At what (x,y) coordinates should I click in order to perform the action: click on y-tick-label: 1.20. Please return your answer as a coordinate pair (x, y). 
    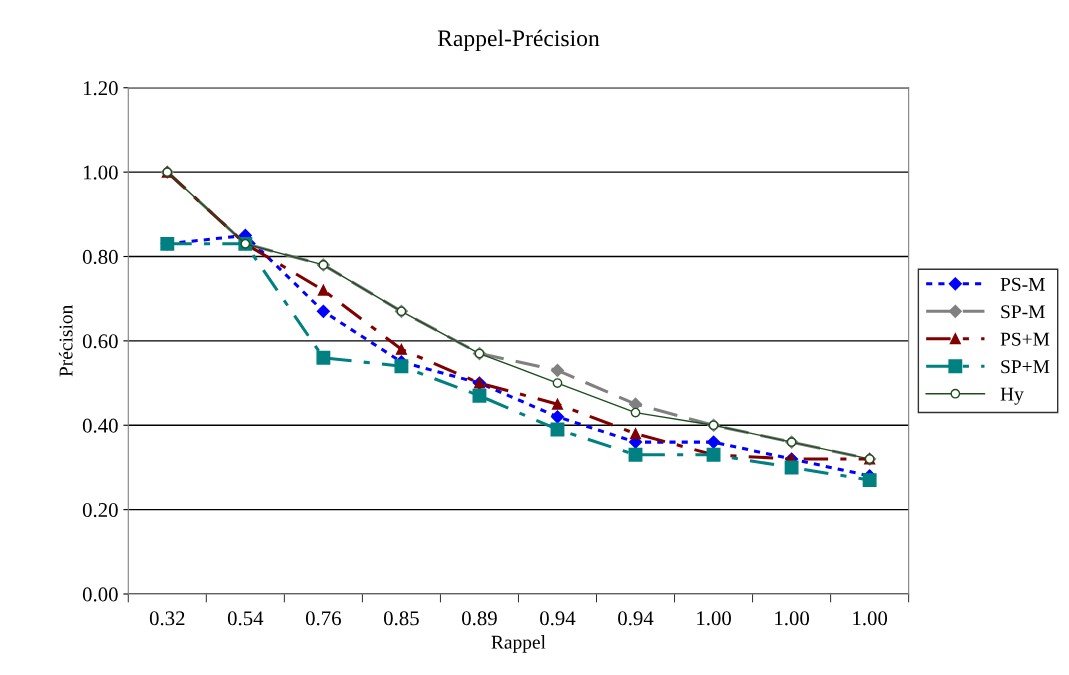
    Looking at the image, I should click on (100, 88).